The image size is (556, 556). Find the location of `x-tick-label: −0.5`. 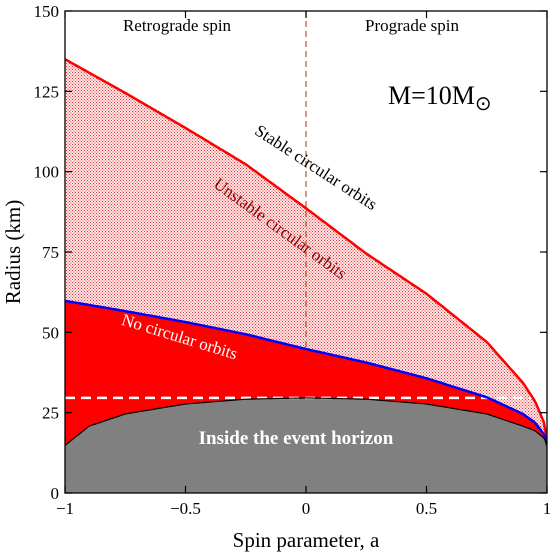

x-tick-label: −0.5 is located at coordinates (185, 508).